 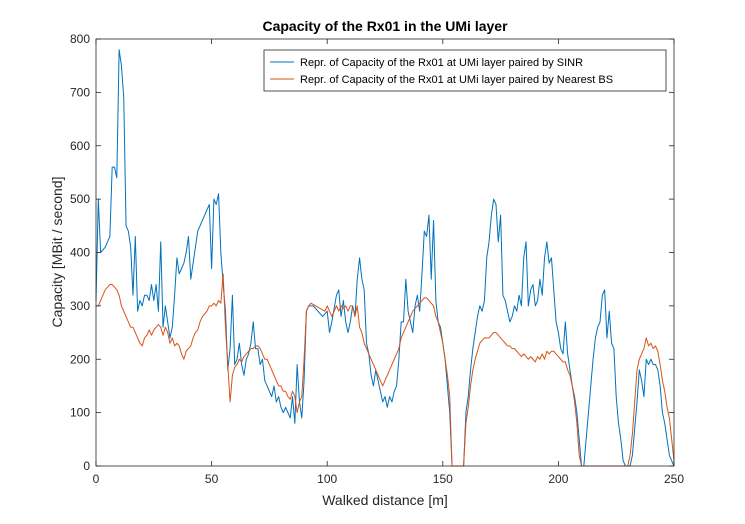 I want to click on y-tick-label: 800, so click(x=80, y=39).